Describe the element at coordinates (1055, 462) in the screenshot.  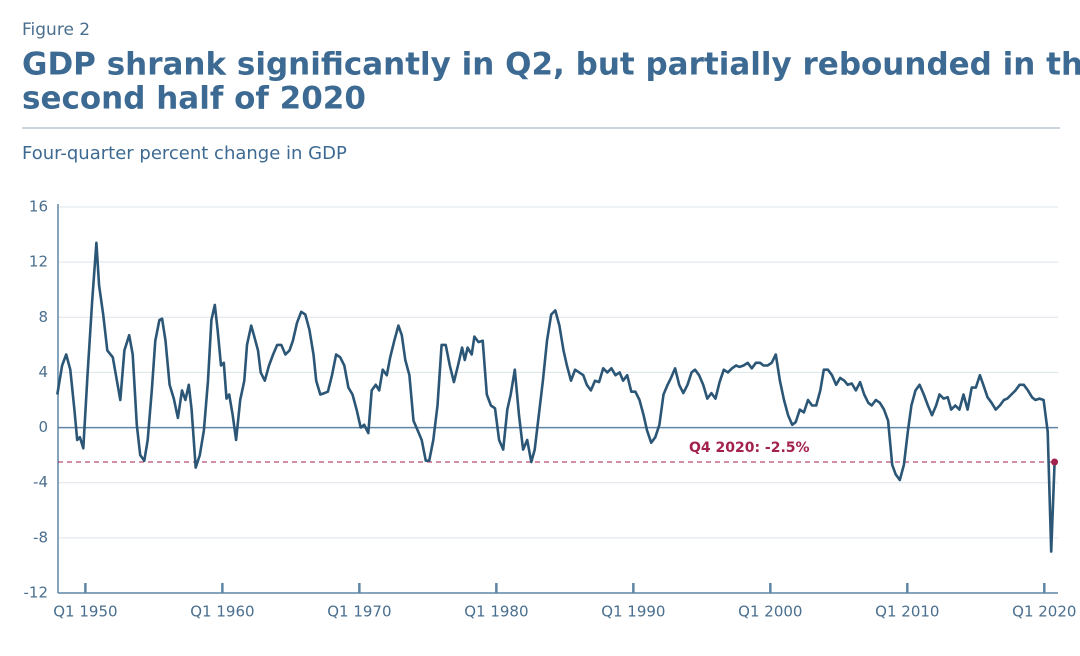
I see `last-point` at that location.